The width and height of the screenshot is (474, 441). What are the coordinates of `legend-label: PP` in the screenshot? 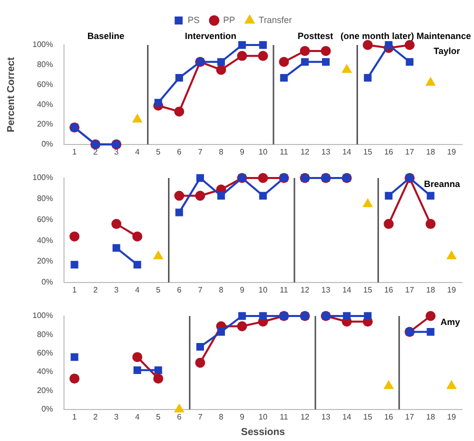 It's located at (229, 19).